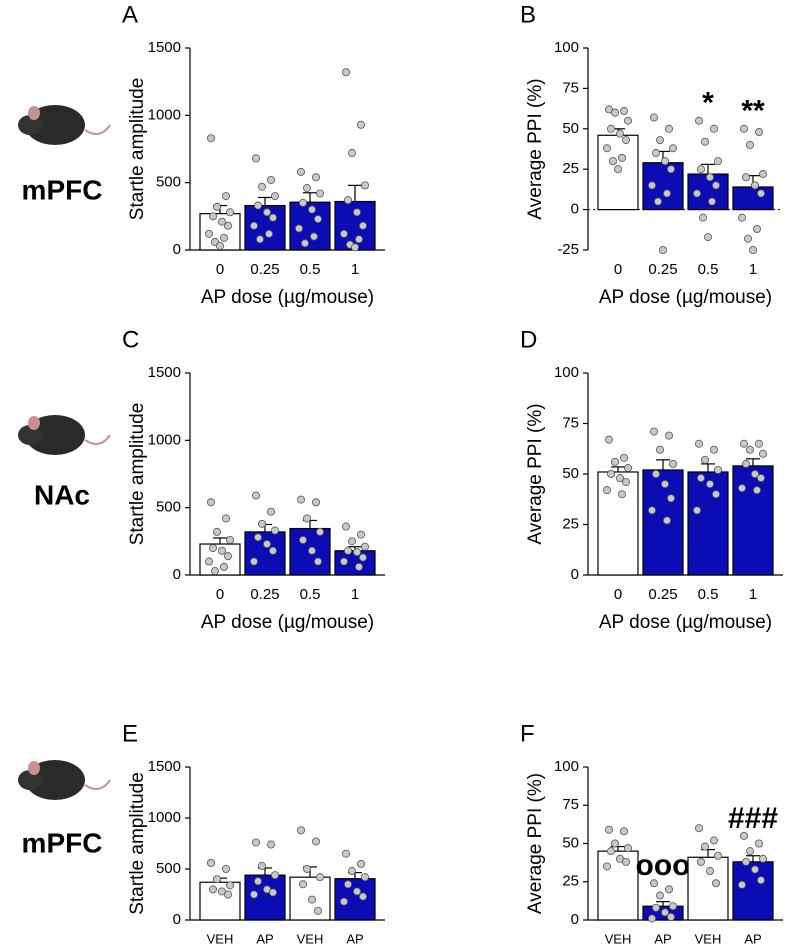  I want to click on y-tick-label: 100, so click(566, 372).